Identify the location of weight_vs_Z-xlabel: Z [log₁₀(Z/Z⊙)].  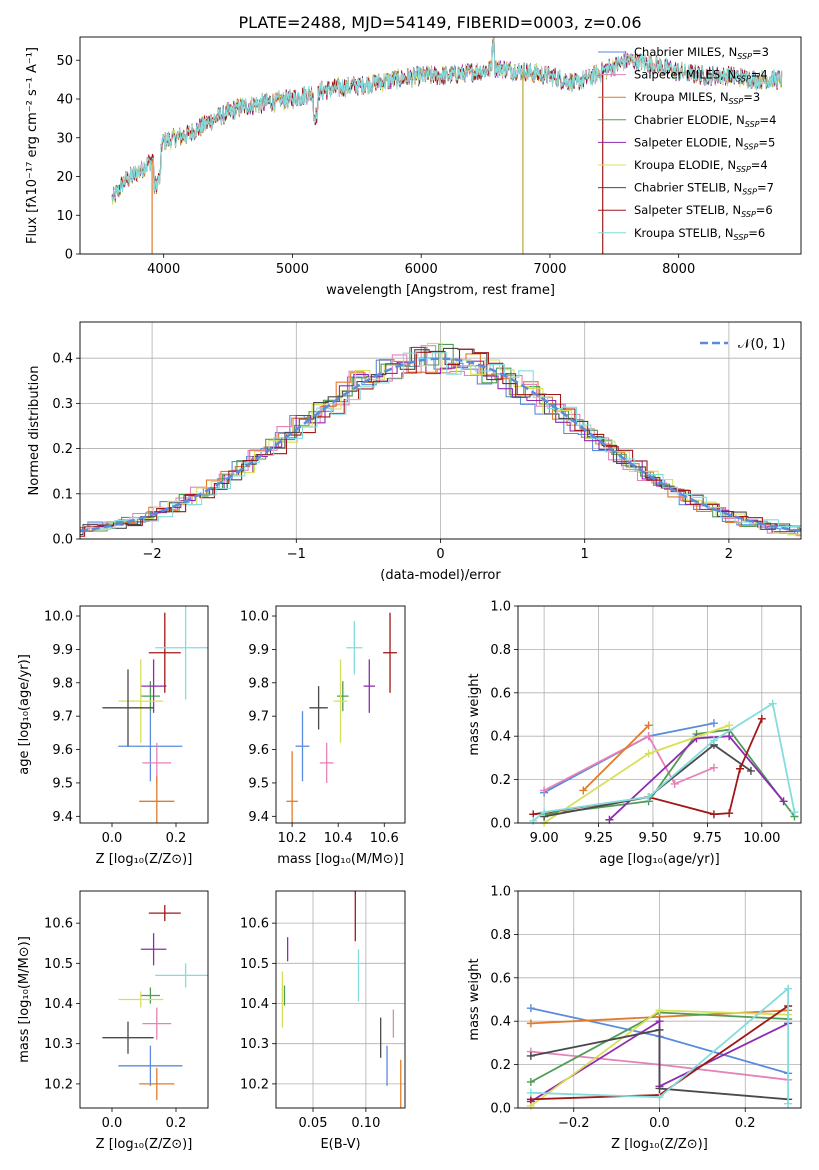
(659, 1144).